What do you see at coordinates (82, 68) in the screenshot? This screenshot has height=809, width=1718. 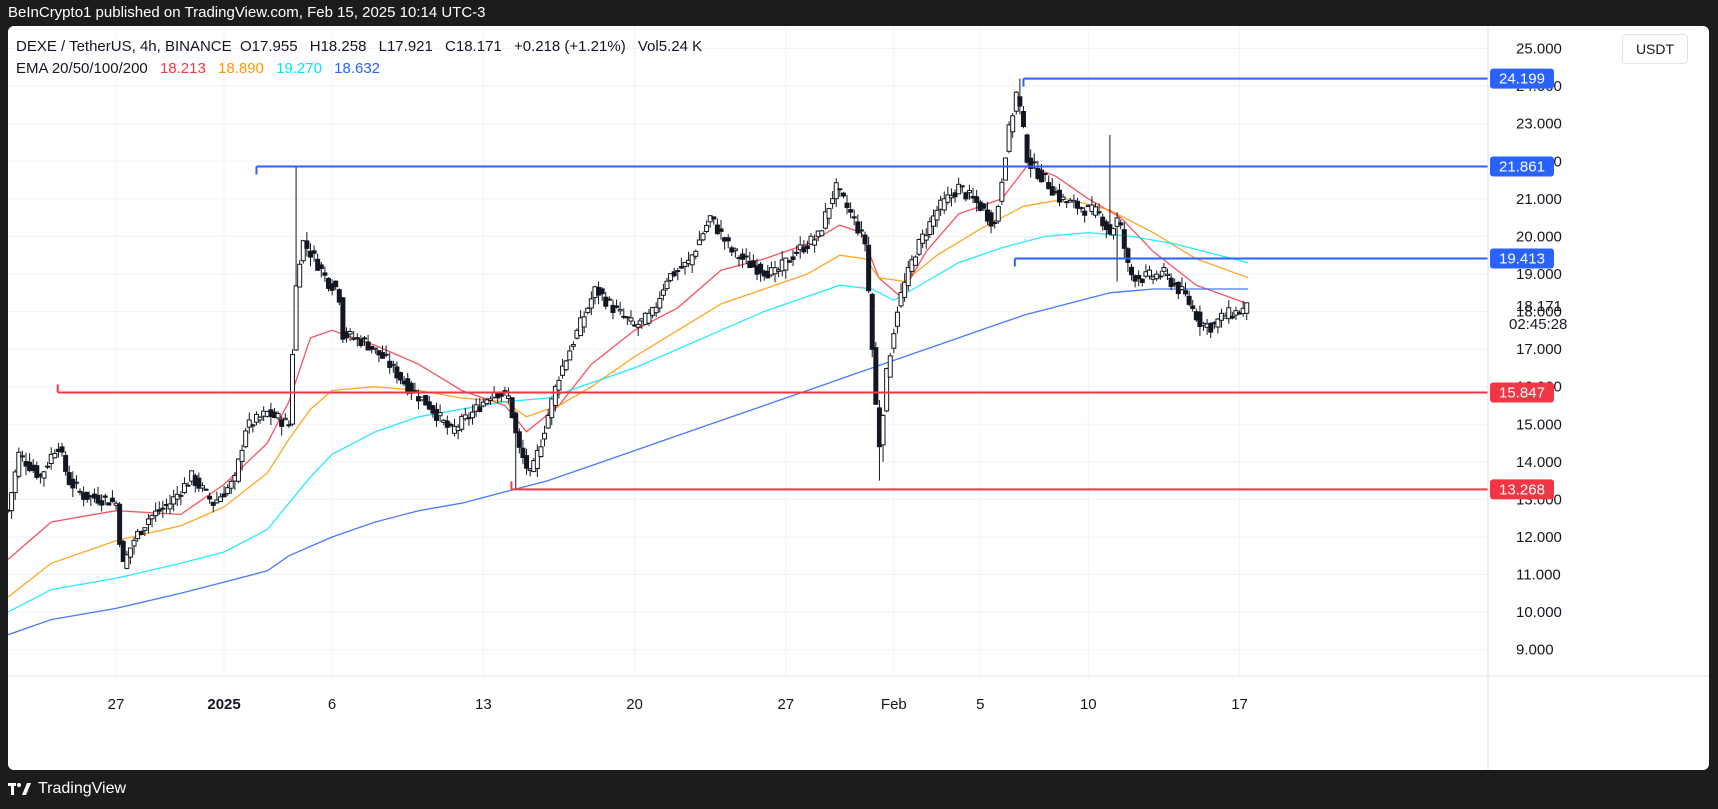 I see `ema-indicator-label: EMA 20/50/100/200` at bounding box center [82, 68].